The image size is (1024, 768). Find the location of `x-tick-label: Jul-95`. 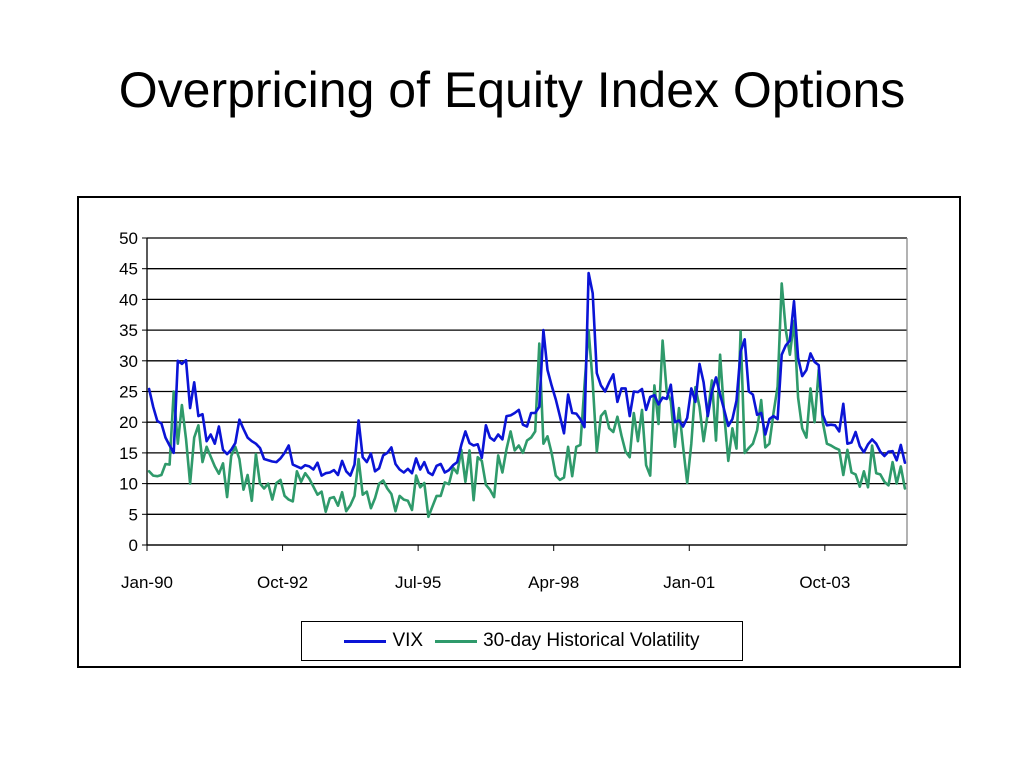

x-tick-label: Jul-95 is located at coordinates (418, 582).